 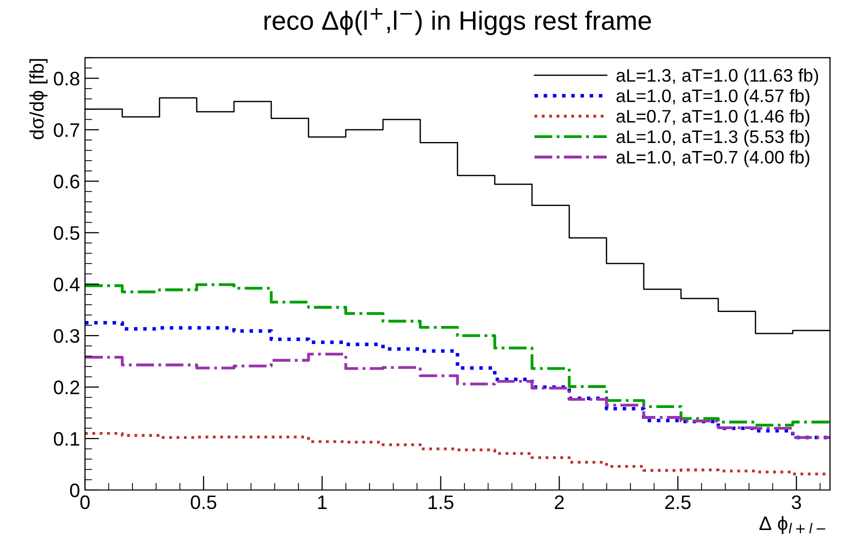 I want to click on y-axis-title: dσ/dϕ [fb], so click(x=38, y=99).